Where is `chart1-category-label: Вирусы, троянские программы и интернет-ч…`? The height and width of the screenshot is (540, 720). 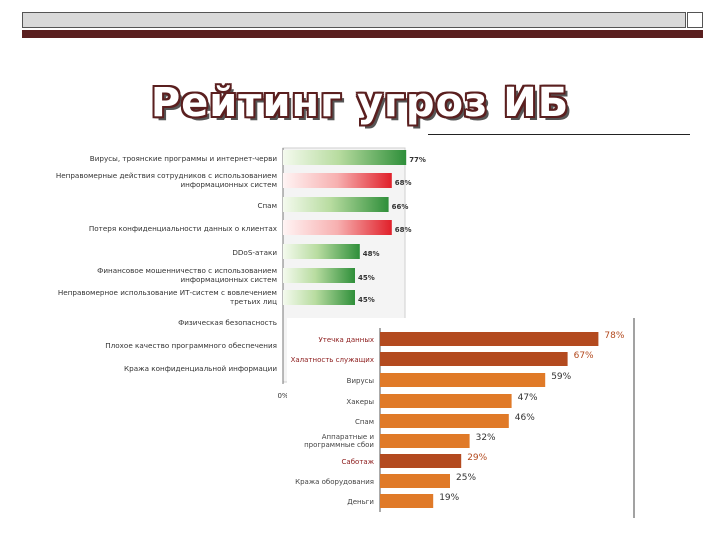
chart1-category-label: Вирусы, троянские программы и интернет-ч… is located at coordinates (184, 158).